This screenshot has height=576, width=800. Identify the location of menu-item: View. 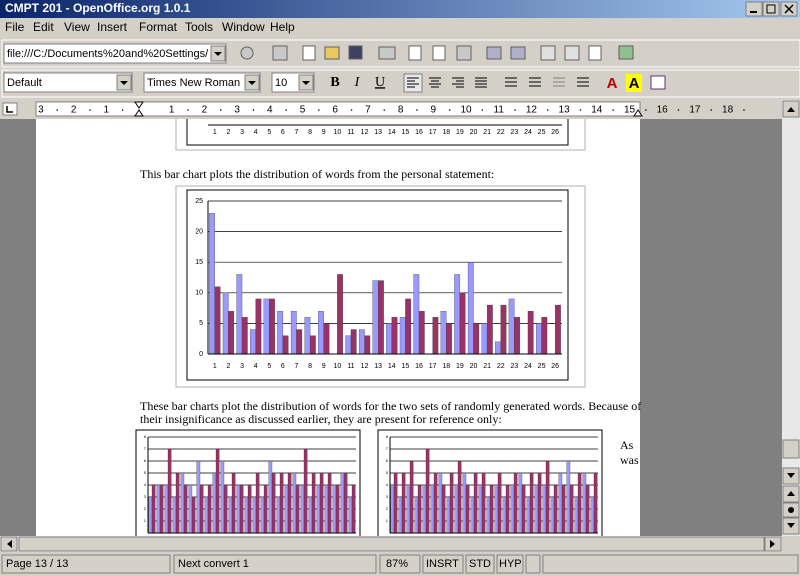
(77, 27).